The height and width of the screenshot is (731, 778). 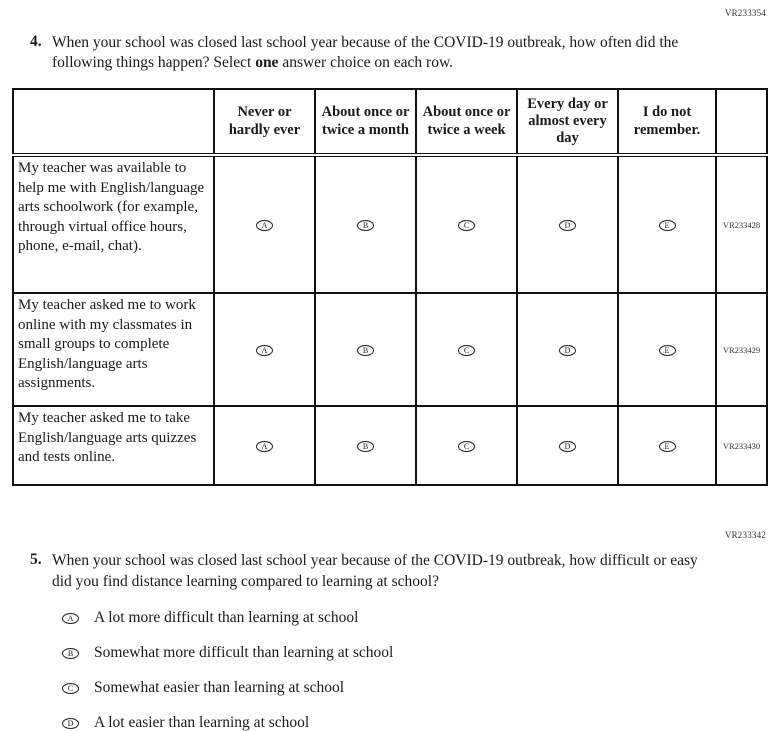 I want to click on grid-header-never: Never or hardly ever, so click(x=264, y=122).